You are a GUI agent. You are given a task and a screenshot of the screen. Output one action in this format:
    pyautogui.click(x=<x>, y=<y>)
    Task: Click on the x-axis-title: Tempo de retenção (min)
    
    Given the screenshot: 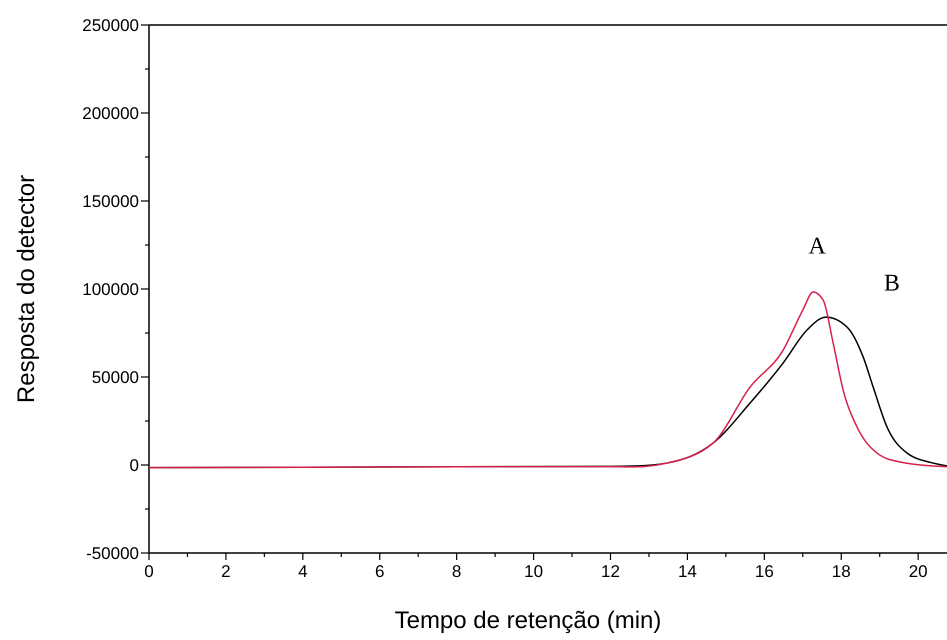 What is the action you would take?
    pyautogui.click(x=528, y=620)
    